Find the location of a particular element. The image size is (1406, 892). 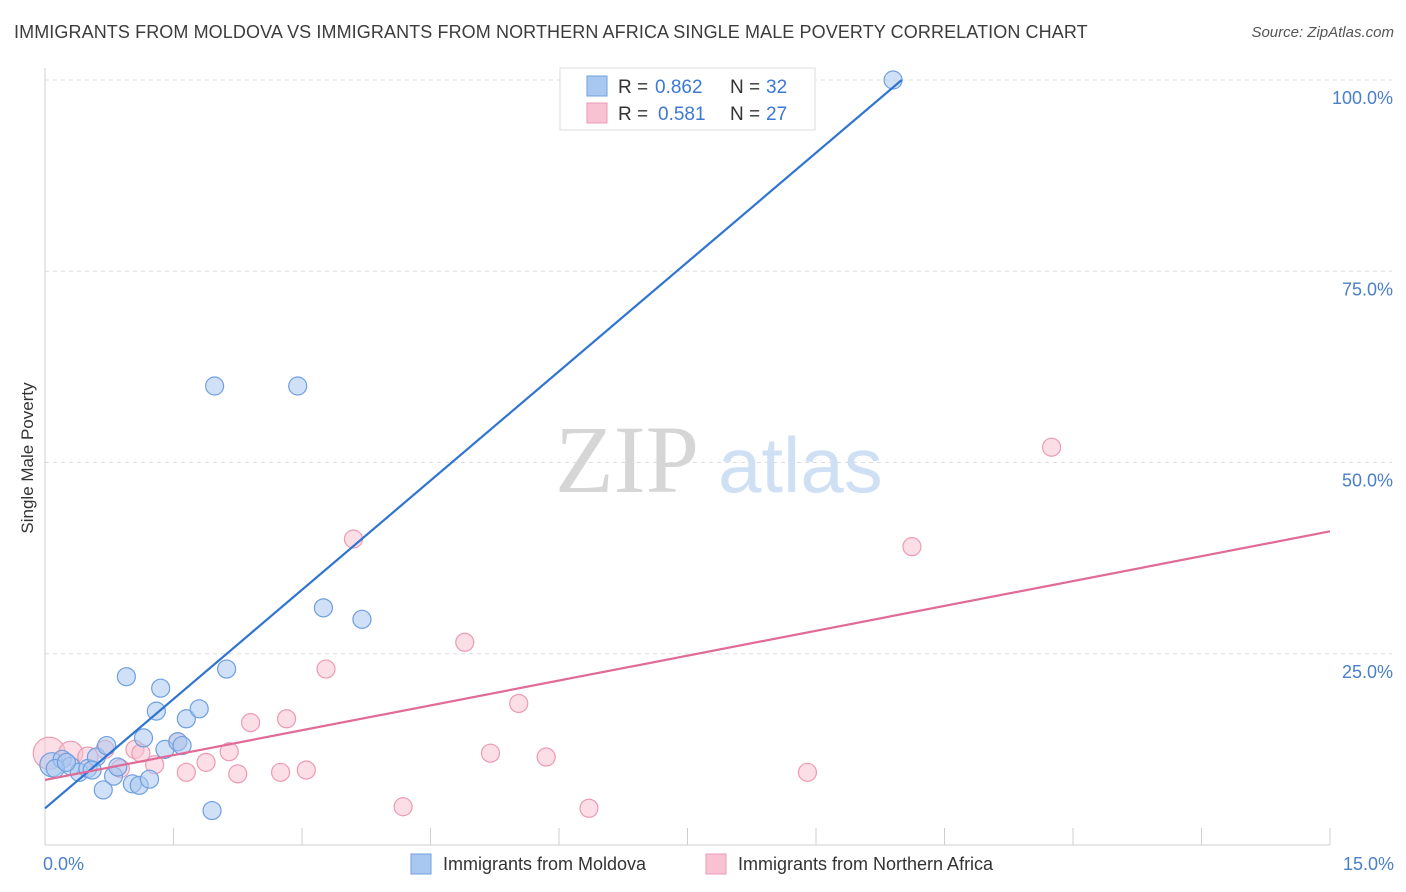

legend-r-label-moldova: R = is located at coordinates (633, 87).